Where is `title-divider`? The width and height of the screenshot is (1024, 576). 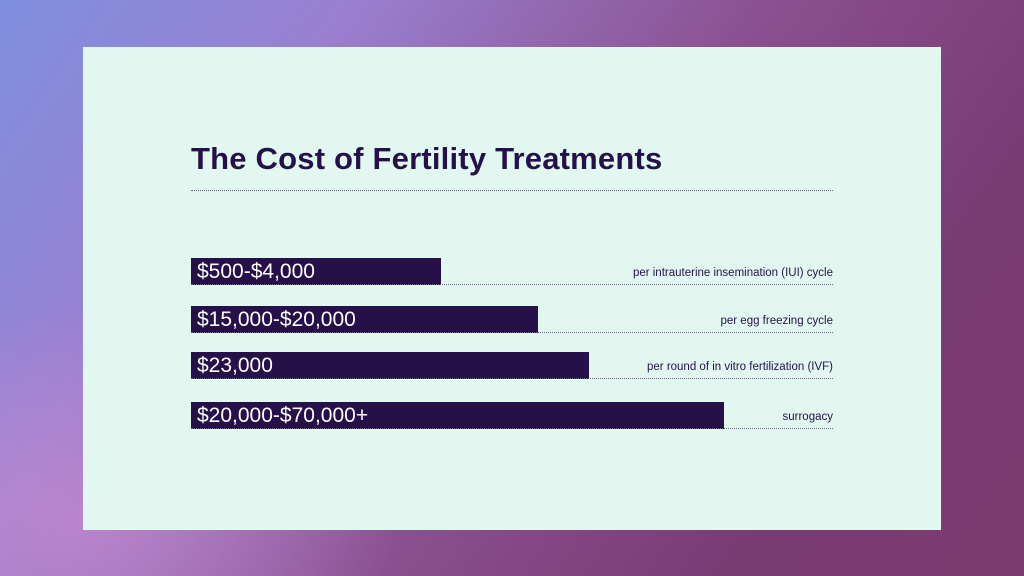
title-divider is located at coordinates (512, 190).